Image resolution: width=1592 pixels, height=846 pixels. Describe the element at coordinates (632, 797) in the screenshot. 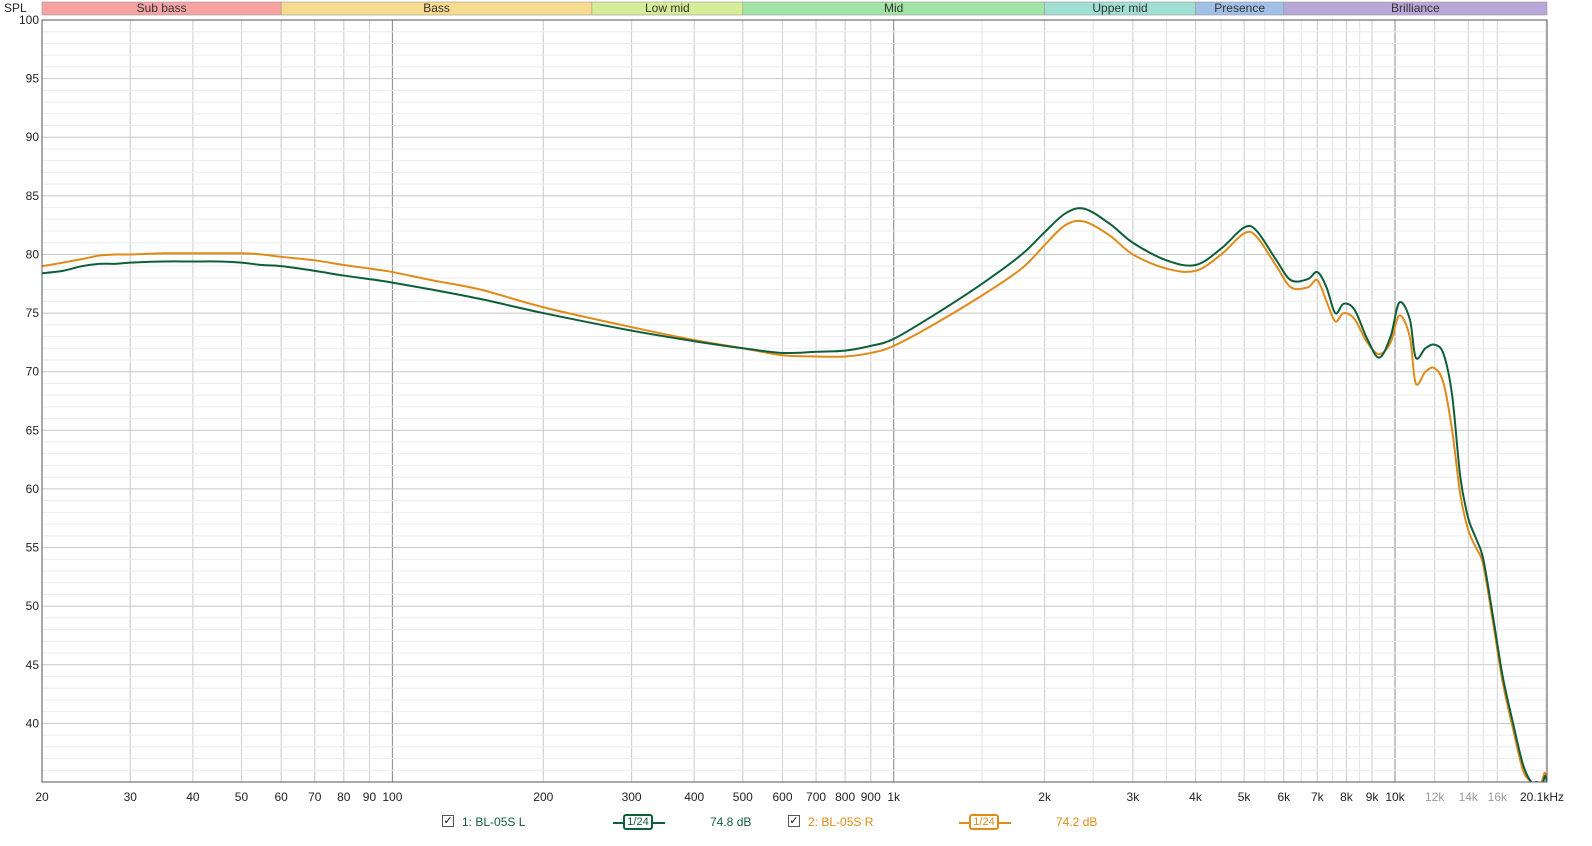

I see `x-tick-10: 300` at that location.